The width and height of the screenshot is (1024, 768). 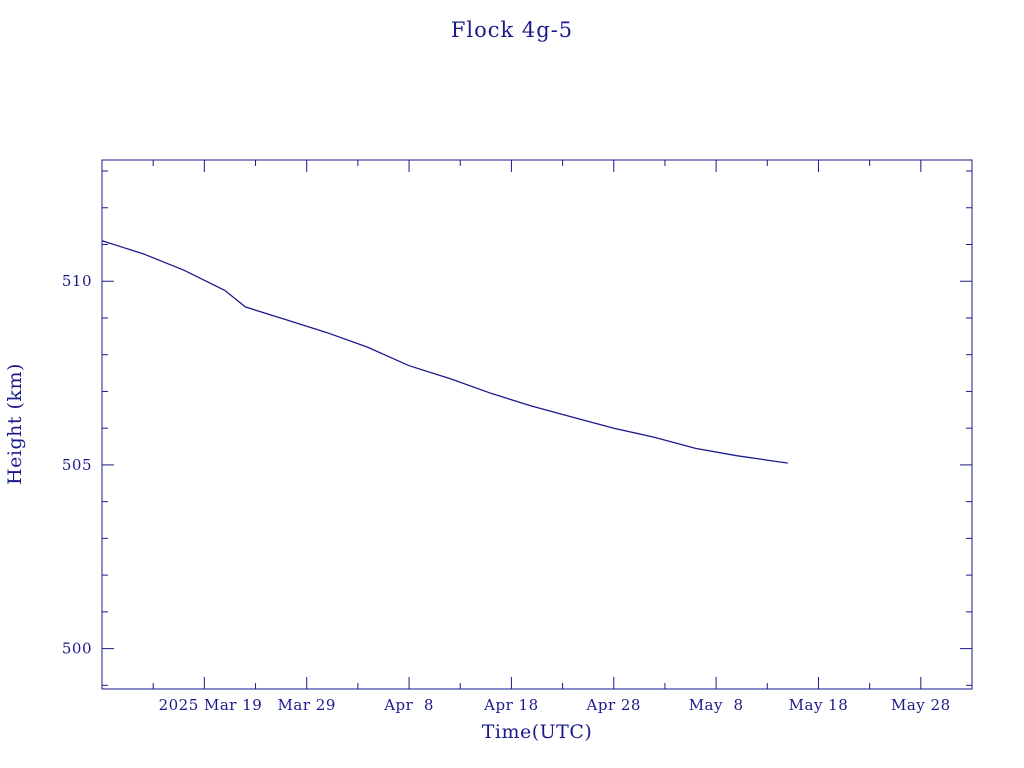 What do you see at coordinates (307, 705) in the screenshot?
I see `x-tick-label: Mar 29` at bounding box center [307, 705].